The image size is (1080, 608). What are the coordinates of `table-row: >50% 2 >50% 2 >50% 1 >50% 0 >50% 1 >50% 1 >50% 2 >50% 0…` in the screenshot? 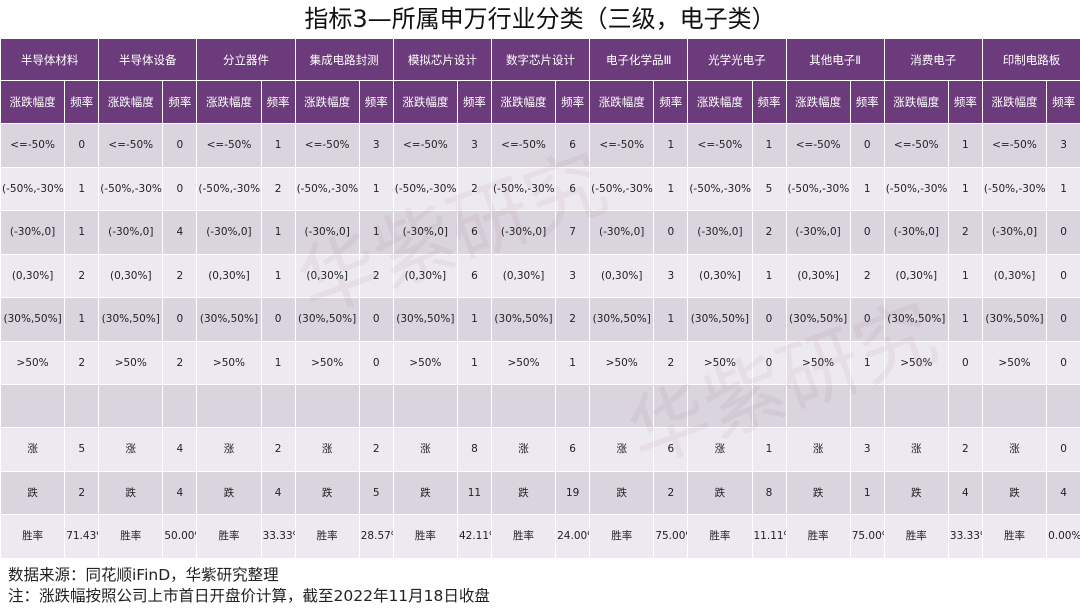 It's located at (540, 362).